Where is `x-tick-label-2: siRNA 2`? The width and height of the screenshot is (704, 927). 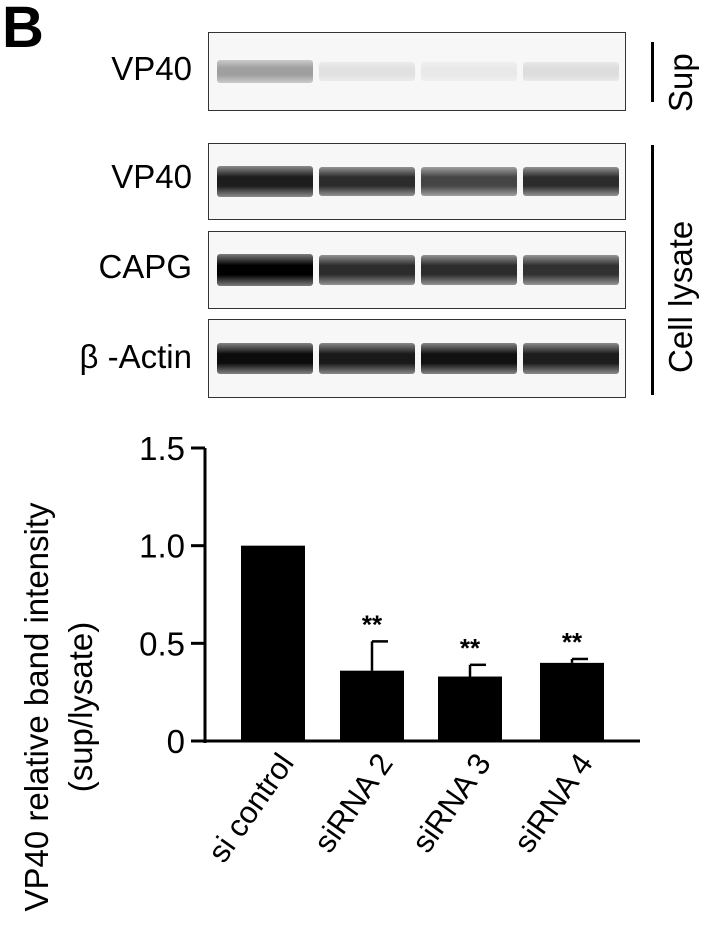 x-tick-label-2: siRNA 2 is located at coordinates (353, 803).